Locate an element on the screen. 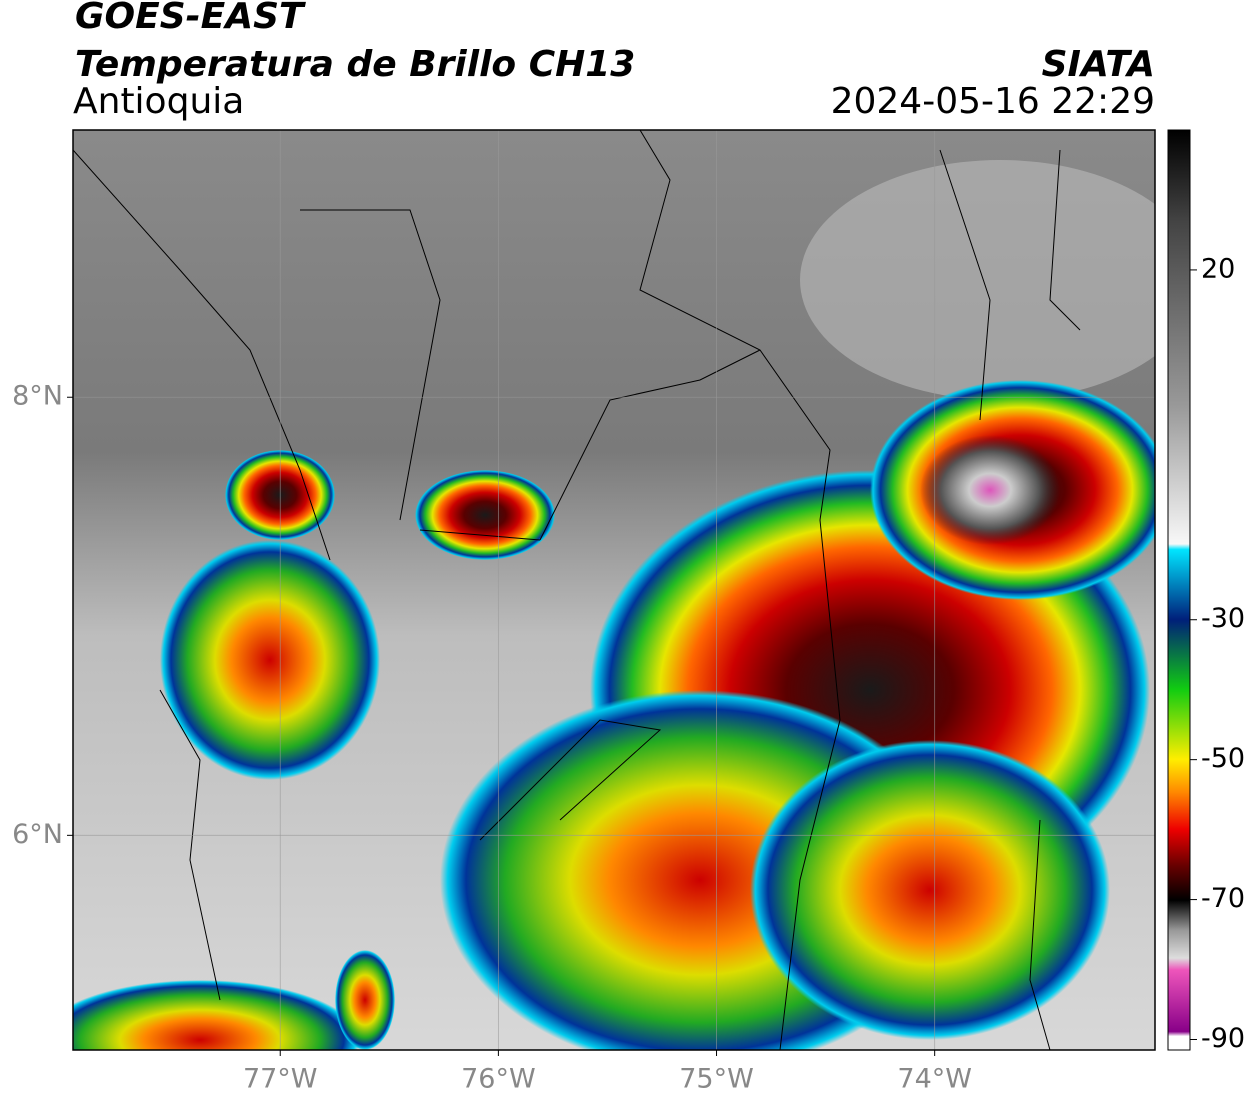 The height and width of the screenshot is (1099, 1252). timestamp: 2024-05-16 22:29 is located at coordinates (993, 101).